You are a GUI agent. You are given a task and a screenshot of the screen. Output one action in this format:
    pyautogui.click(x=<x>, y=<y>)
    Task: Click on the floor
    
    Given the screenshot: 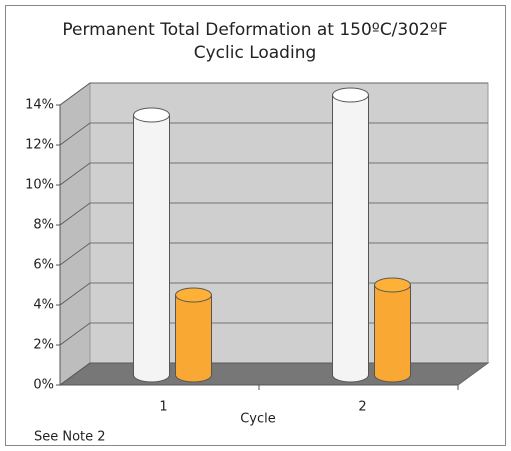 What is the action you would take?
    pyautogui.click(x=274, y=374)
    